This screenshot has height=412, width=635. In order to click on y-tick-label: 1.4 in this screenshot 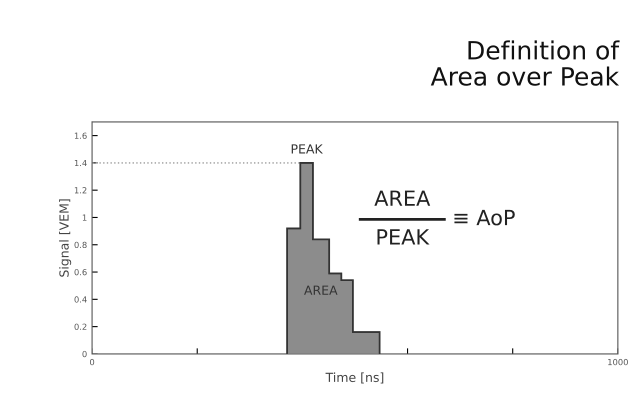, I will do `click(80, 163)`.